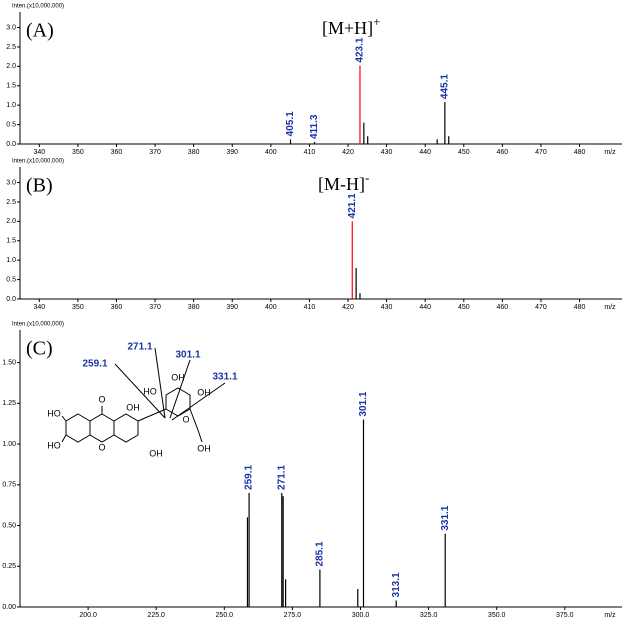 This screenshot has width=627, height=628. What do you see at coordinates (320, 553) in the screenshot?
I see `peak-label: 285.1` at bounding box center [320, 553].